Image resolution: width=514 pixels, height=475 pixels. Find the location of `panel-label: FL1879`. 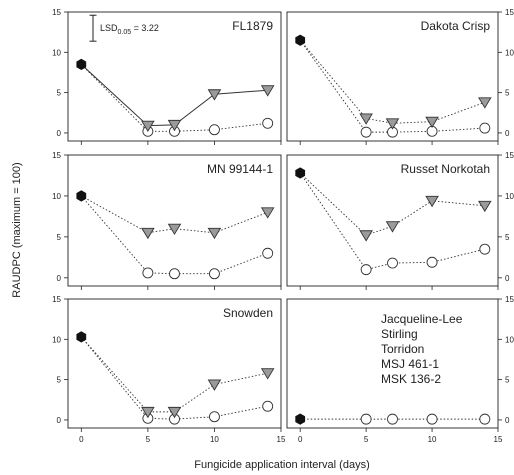

panel-label: FL1879 is located at coordinates (252, 26).